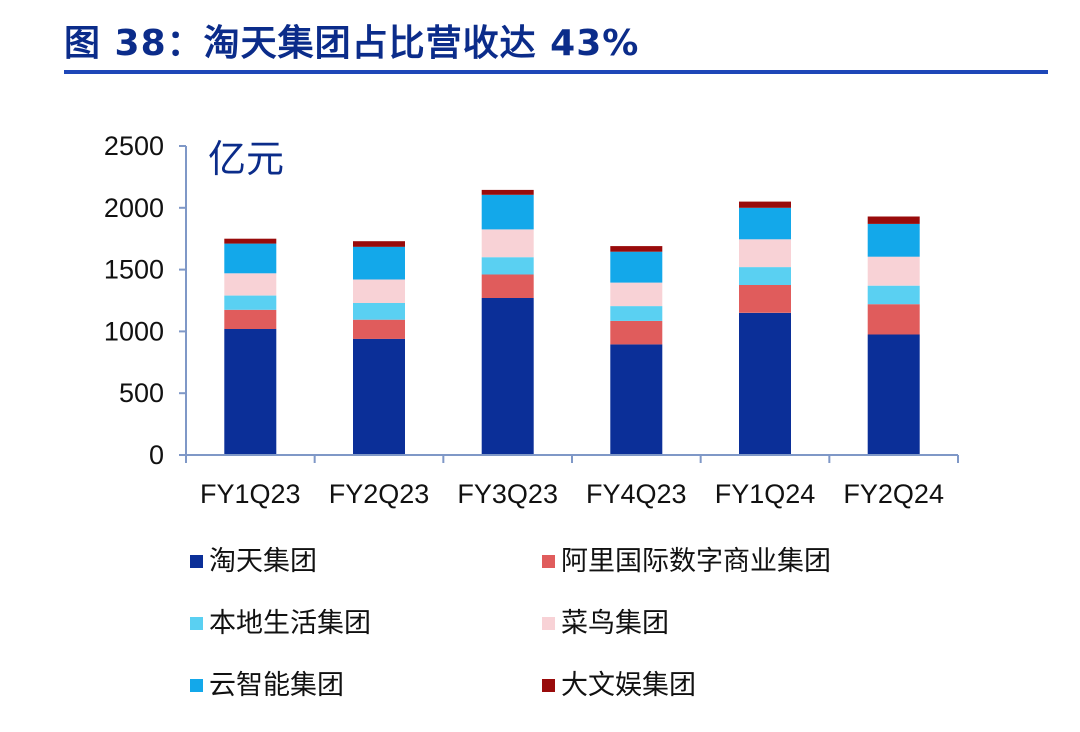 Image resolution: width=1080 pixels, height=732 pixels. I want to click on y-tick-label: 500, so click(141, 393).